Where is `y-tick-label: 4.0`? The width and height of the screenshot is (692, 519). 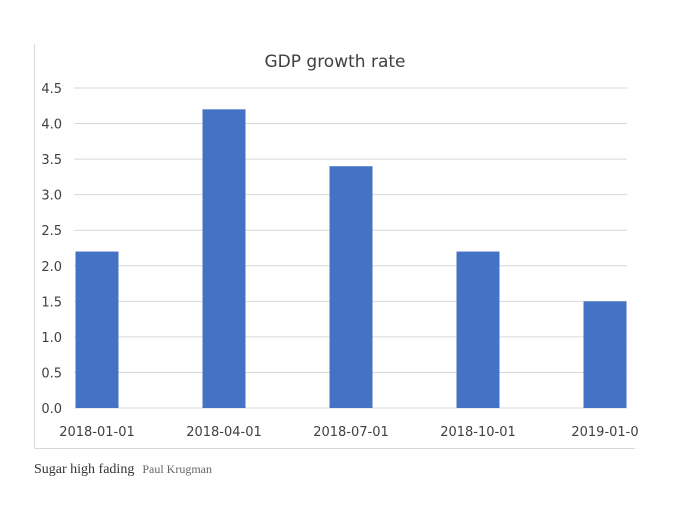 y-tick-label: 4.0 is located at coordinates (51, 125).